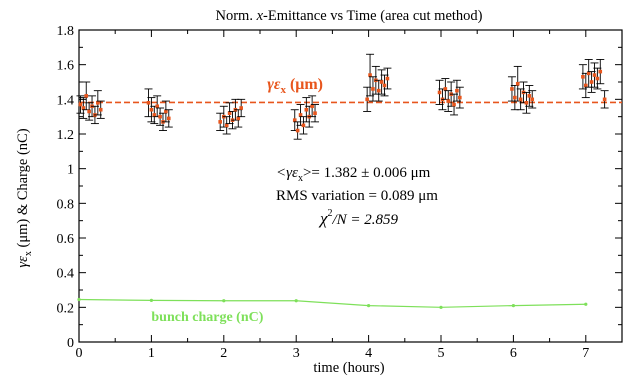 This screenshot has width=629, height=376. I want to click on x-tick-label: 5, so click(441, 353).